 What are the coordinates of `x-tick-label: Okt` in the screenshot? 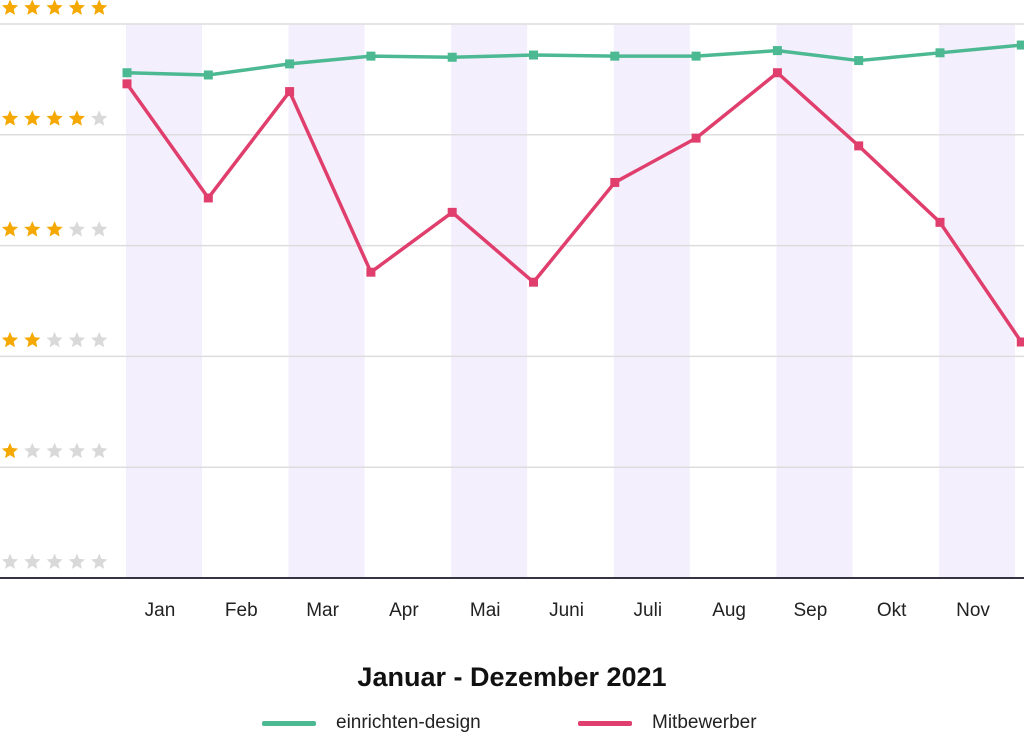 It's located at (892, 610).